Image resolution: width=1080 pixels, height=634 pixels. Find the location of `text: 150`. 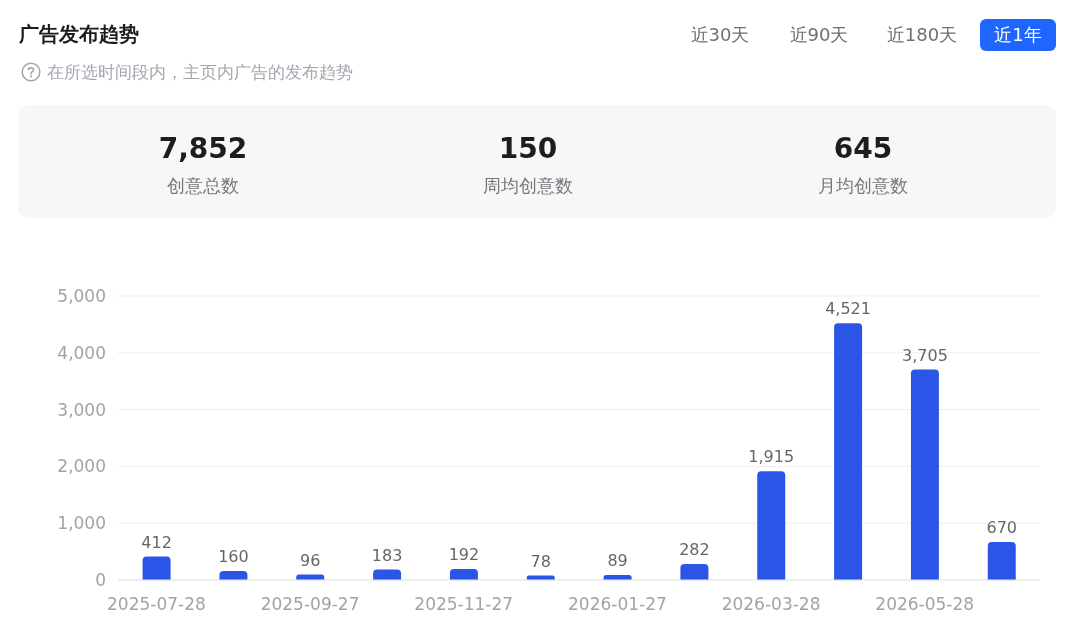

text: 150 is located at coordinates (528, 149).